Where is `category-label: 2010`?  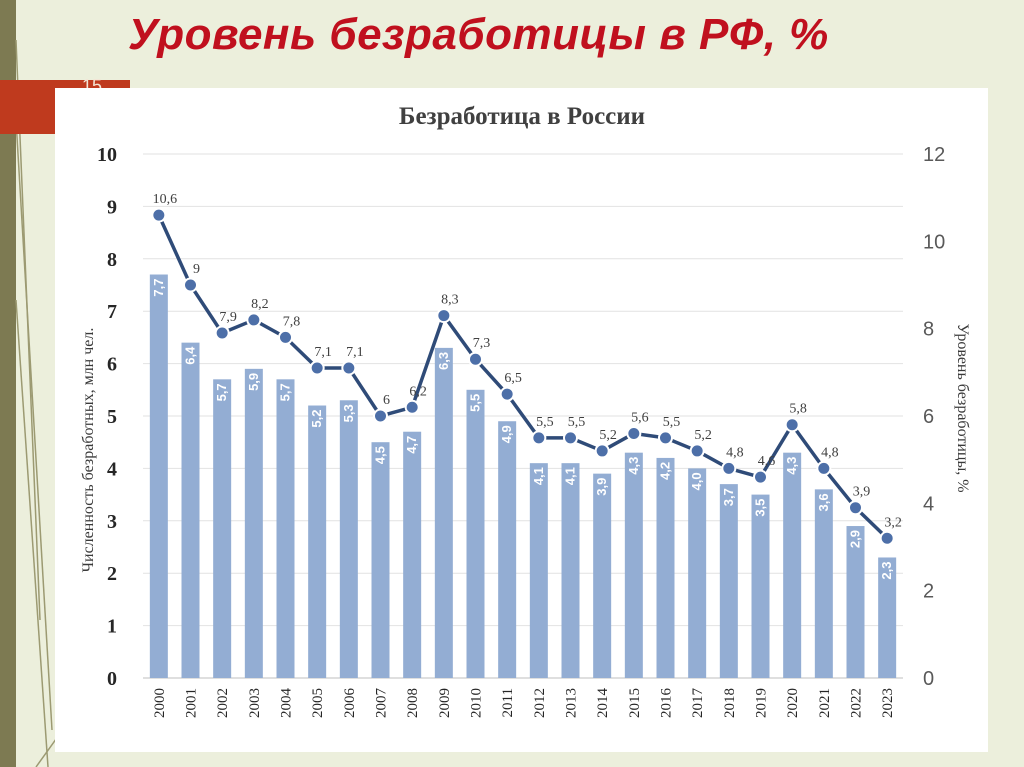
category-label: 2010 is located at coordinates (477, 703).